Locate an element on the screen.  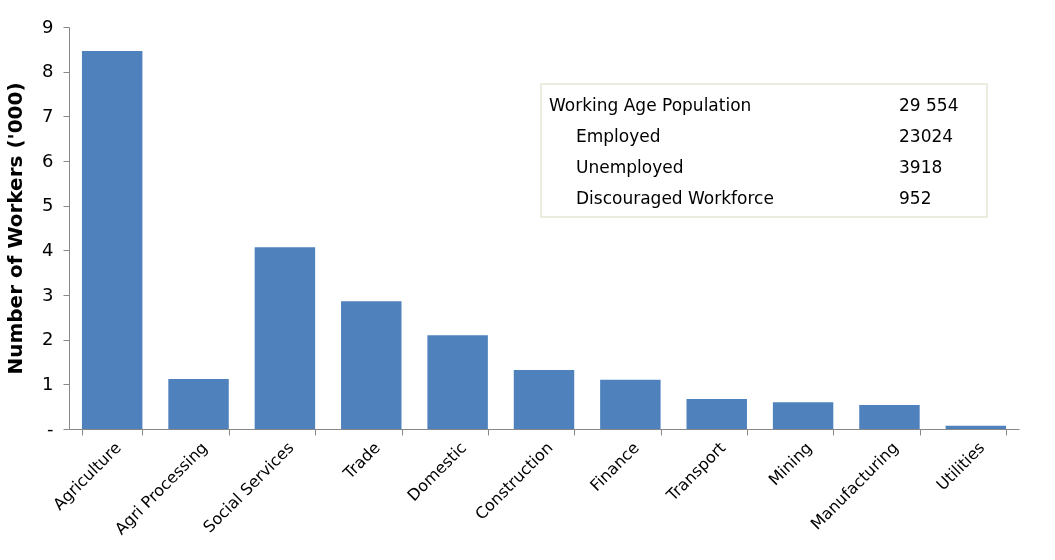
y-tick-label: 5 is located at coordinates (48, 205).